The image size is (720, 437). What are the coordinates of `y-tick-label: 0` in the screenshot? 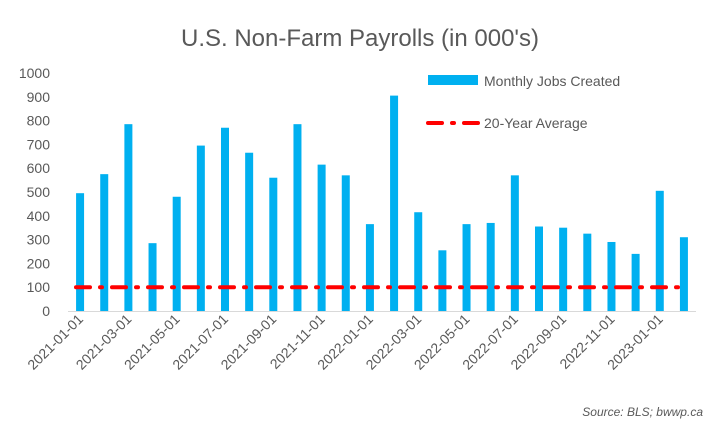 It's located at (46, 311).